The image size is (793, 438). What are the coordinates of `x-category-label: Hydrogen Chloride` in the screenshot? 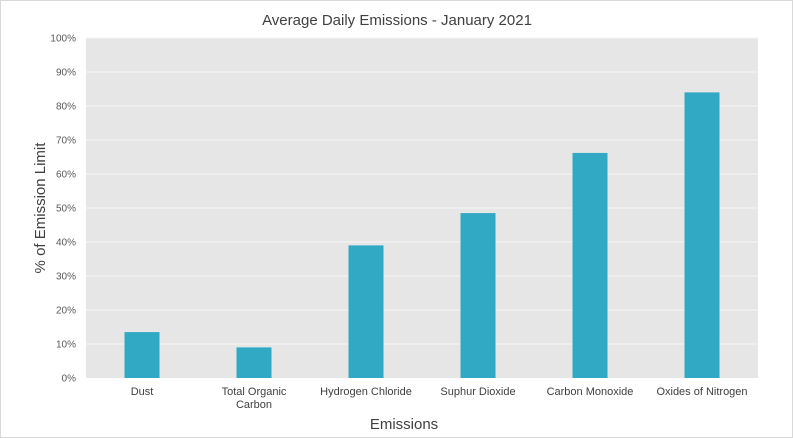 It's located at (366, 392).